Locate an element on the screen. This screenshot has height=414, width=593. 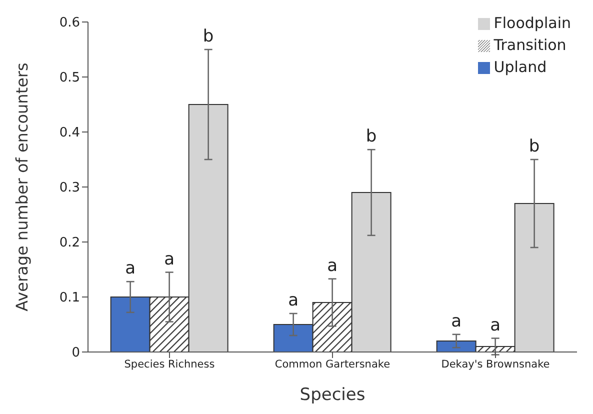
legend-label: Transition is located at coordinates (530, 45).